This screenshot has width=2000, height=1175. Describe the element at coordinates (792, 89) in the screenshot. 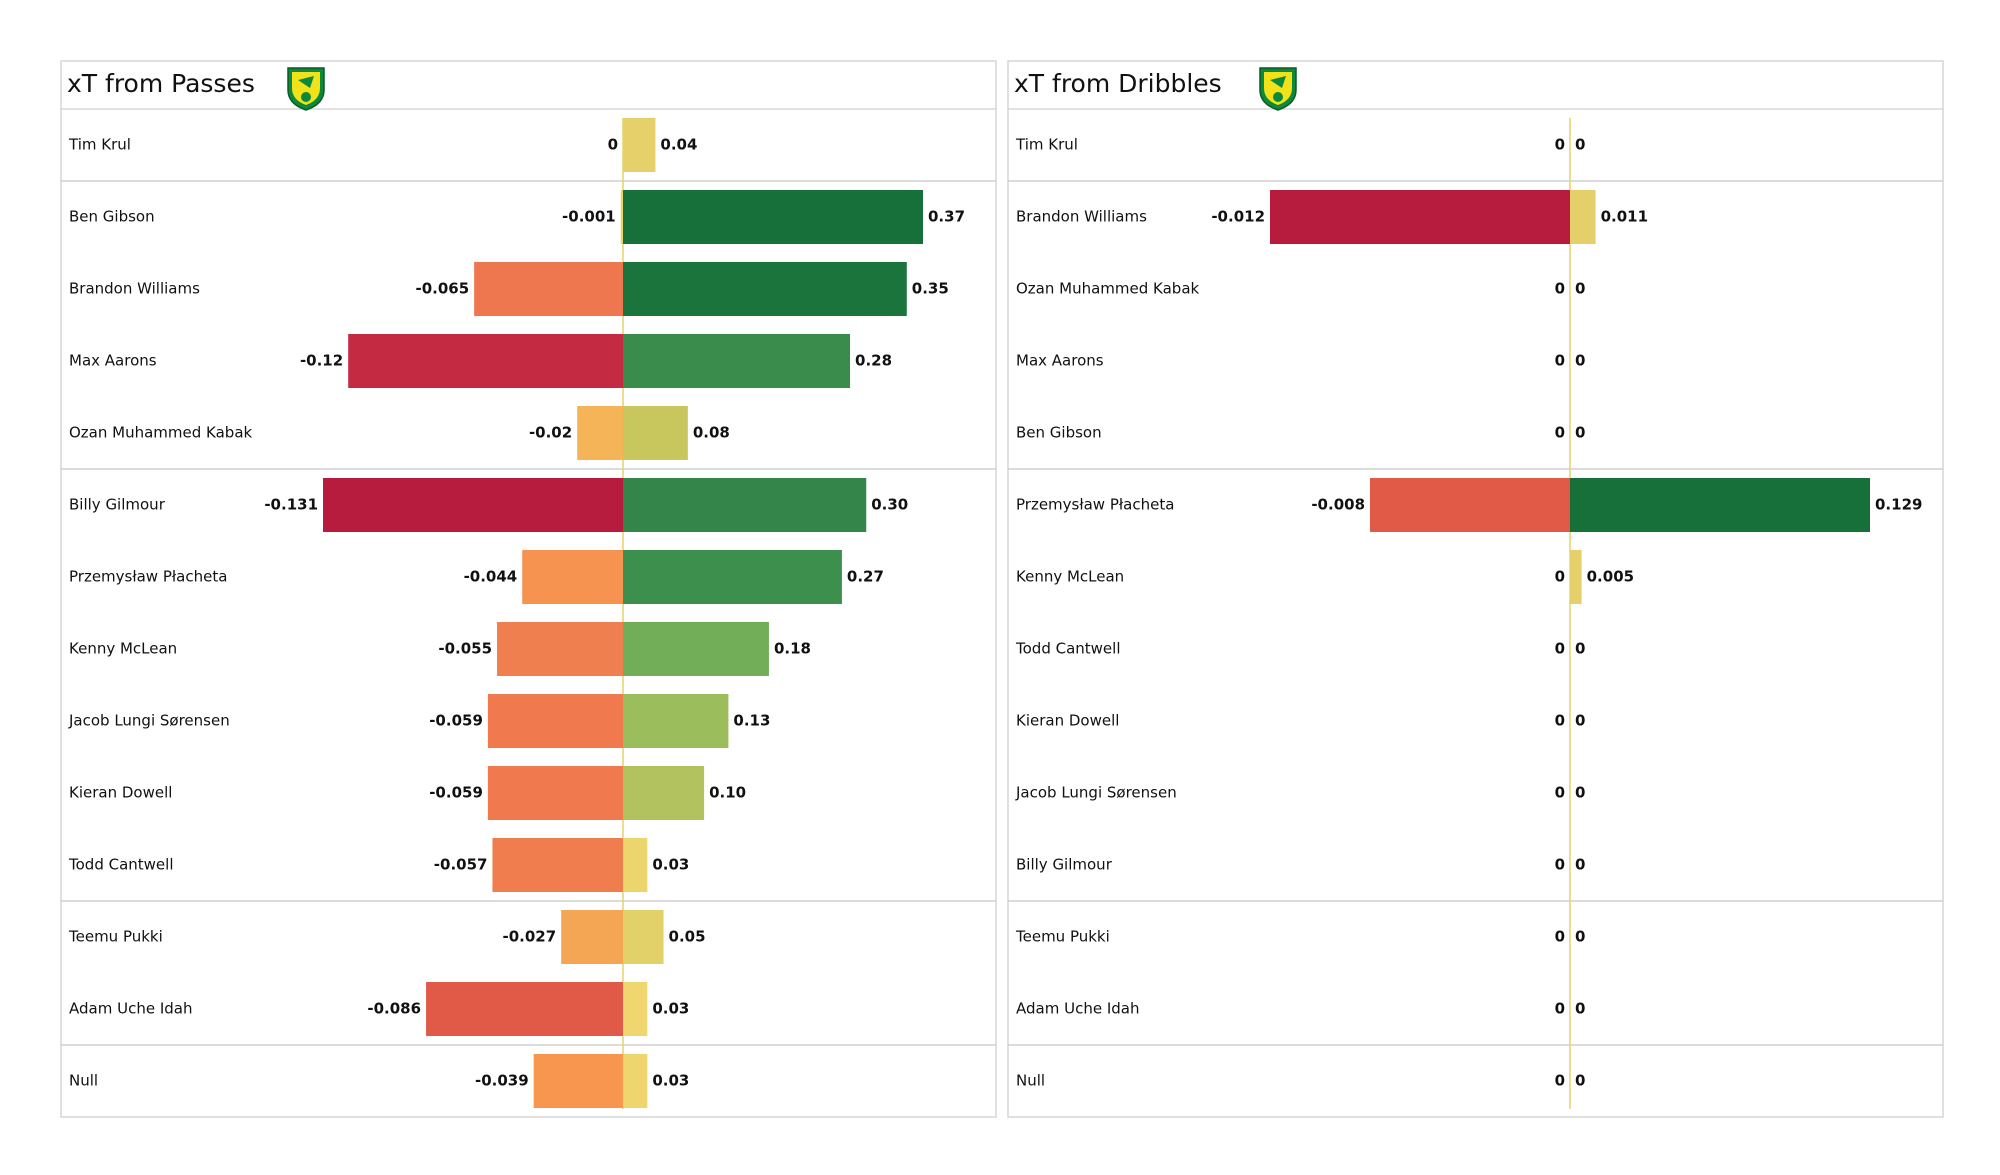

I see `logos` at that location.